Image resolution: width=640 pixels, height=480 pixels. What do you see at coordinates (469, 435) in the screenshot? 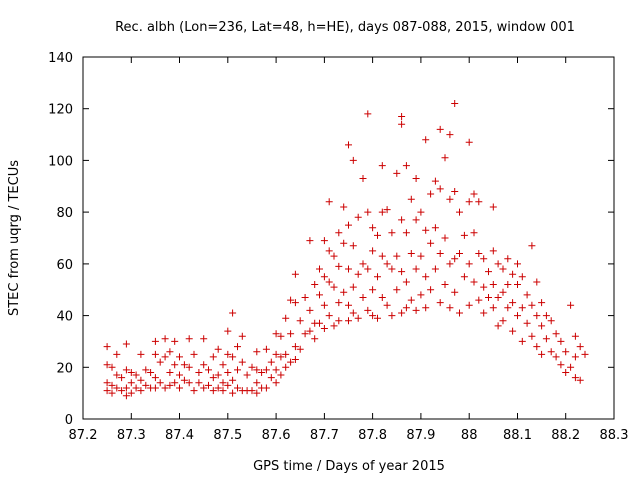
I see `x-tick-label: 88` at bounding box center [469, 435].